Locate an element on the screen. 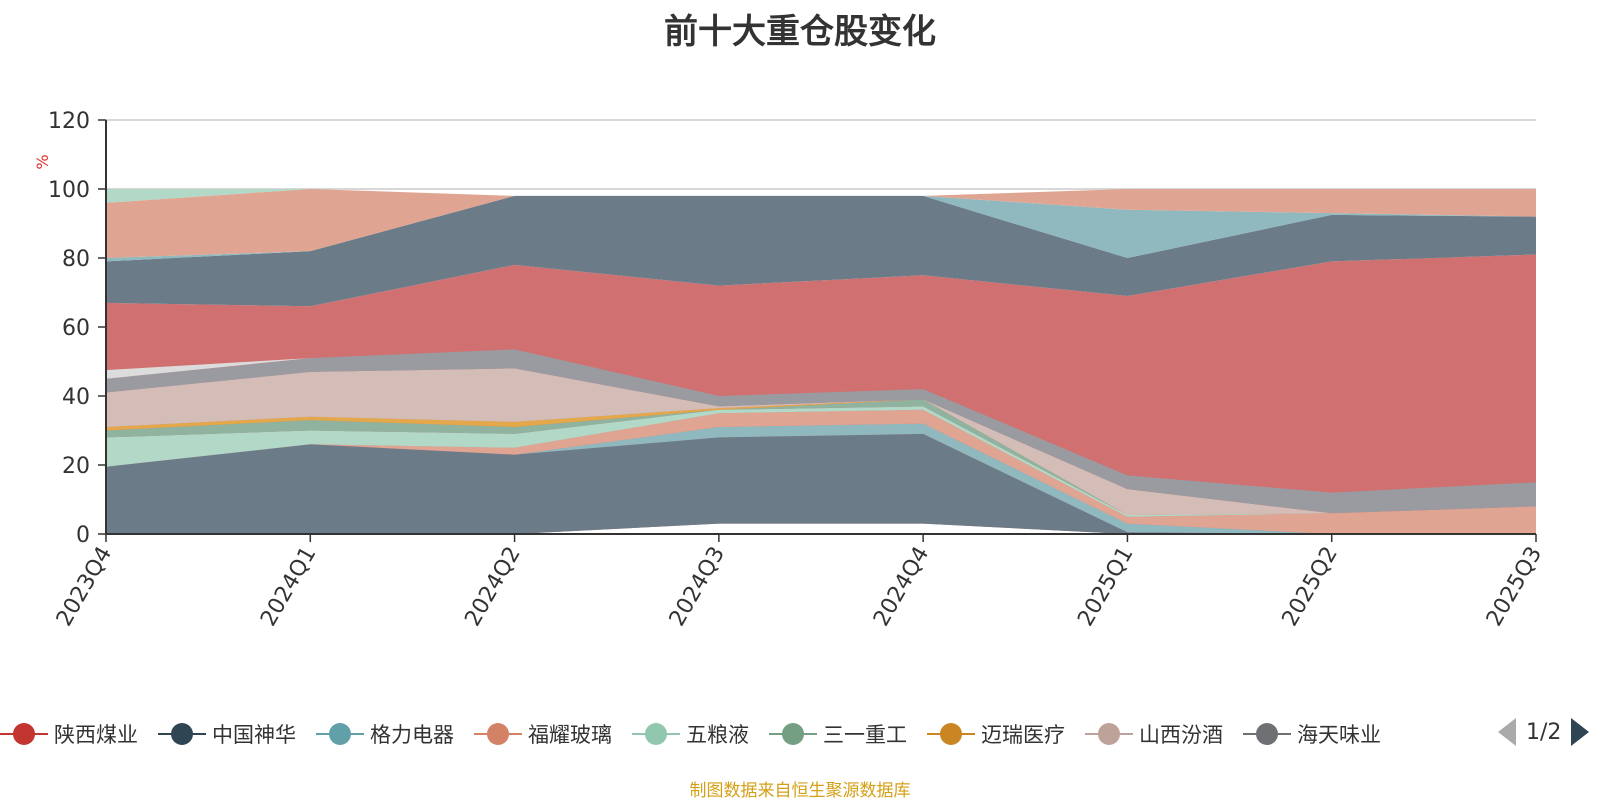  legend-item: 中国神华 is located at coordinates (227, 734).